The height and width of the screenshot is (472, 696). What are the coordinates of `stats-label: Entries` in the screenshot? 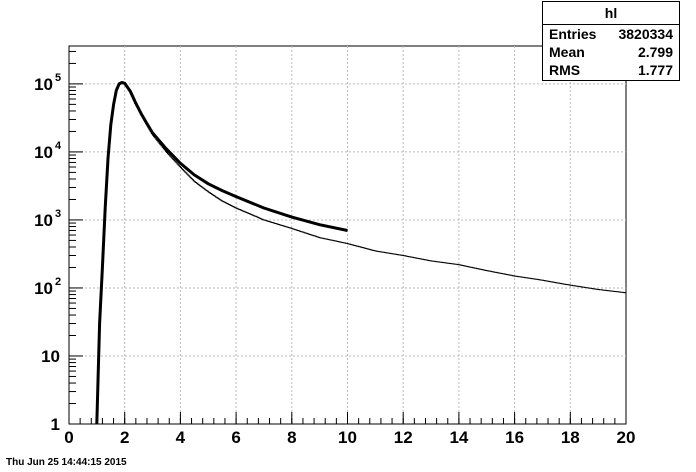 It's located at (573, 34).